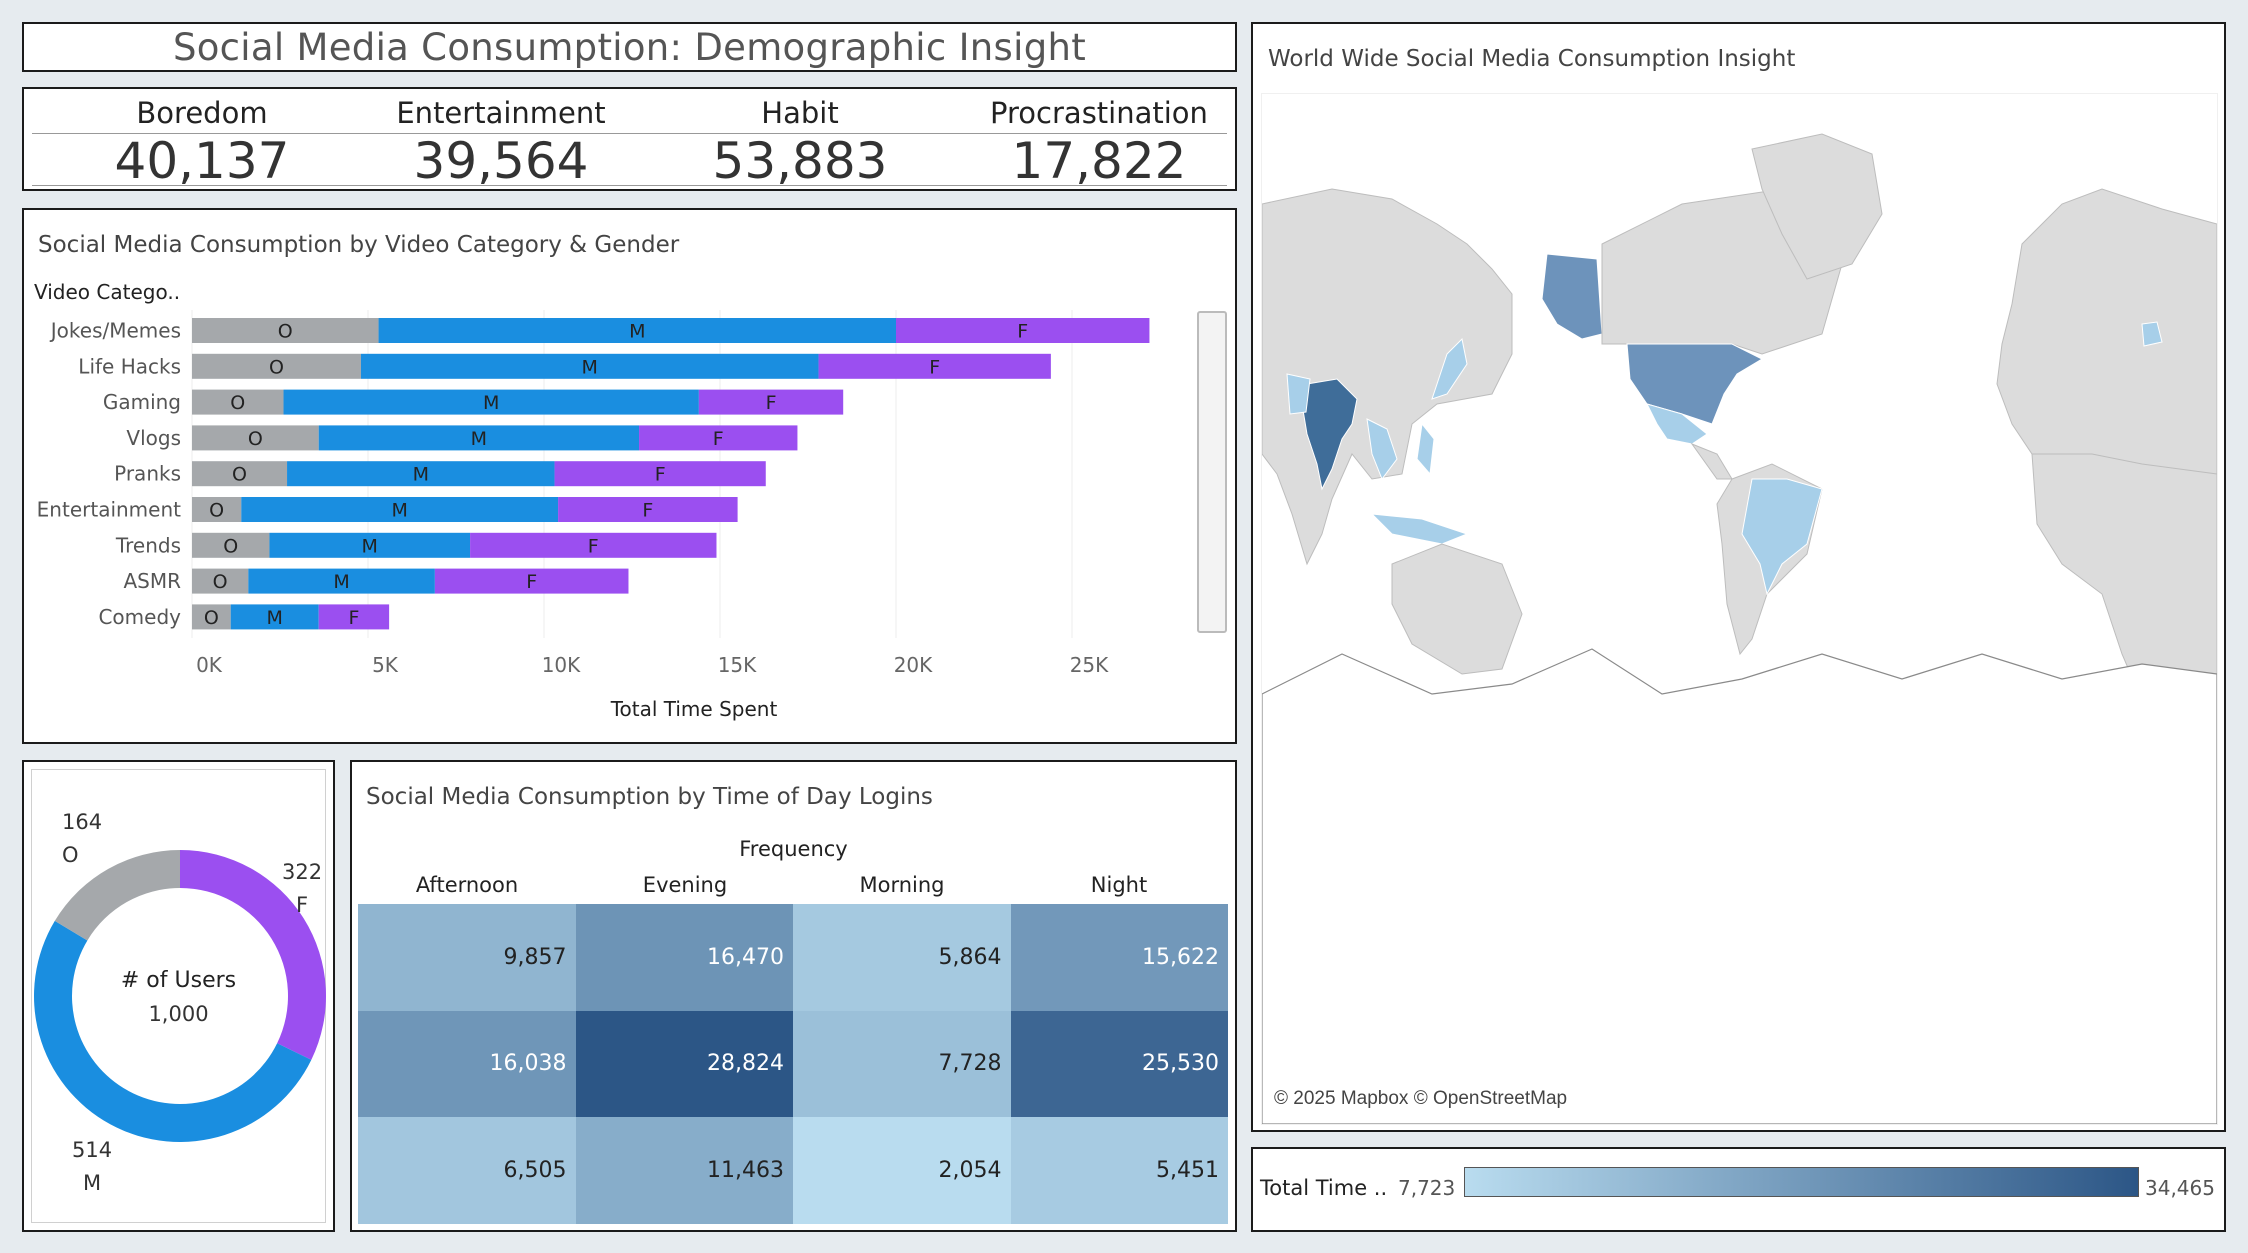 The image size is (2248, 1253). I want to click on donut-gender: F, so click(302, 905).